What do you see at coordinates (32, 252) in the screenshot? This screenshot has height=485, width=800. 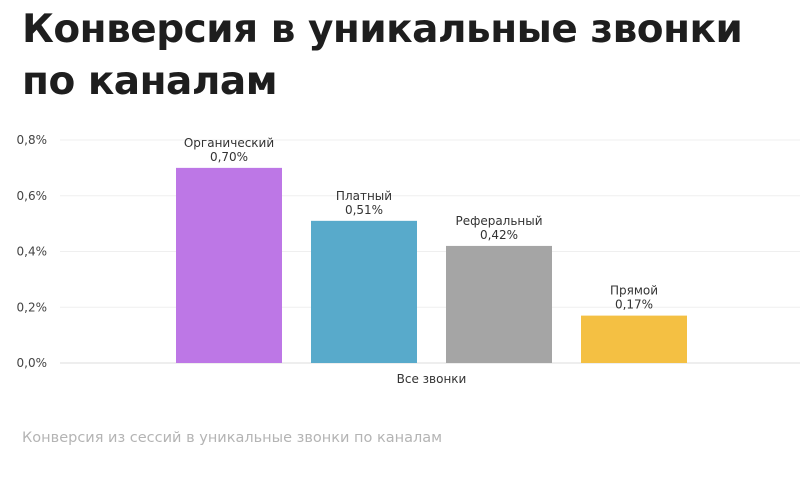 I see `y-tick-label: 0,4%` at bounding box center [32, 252].